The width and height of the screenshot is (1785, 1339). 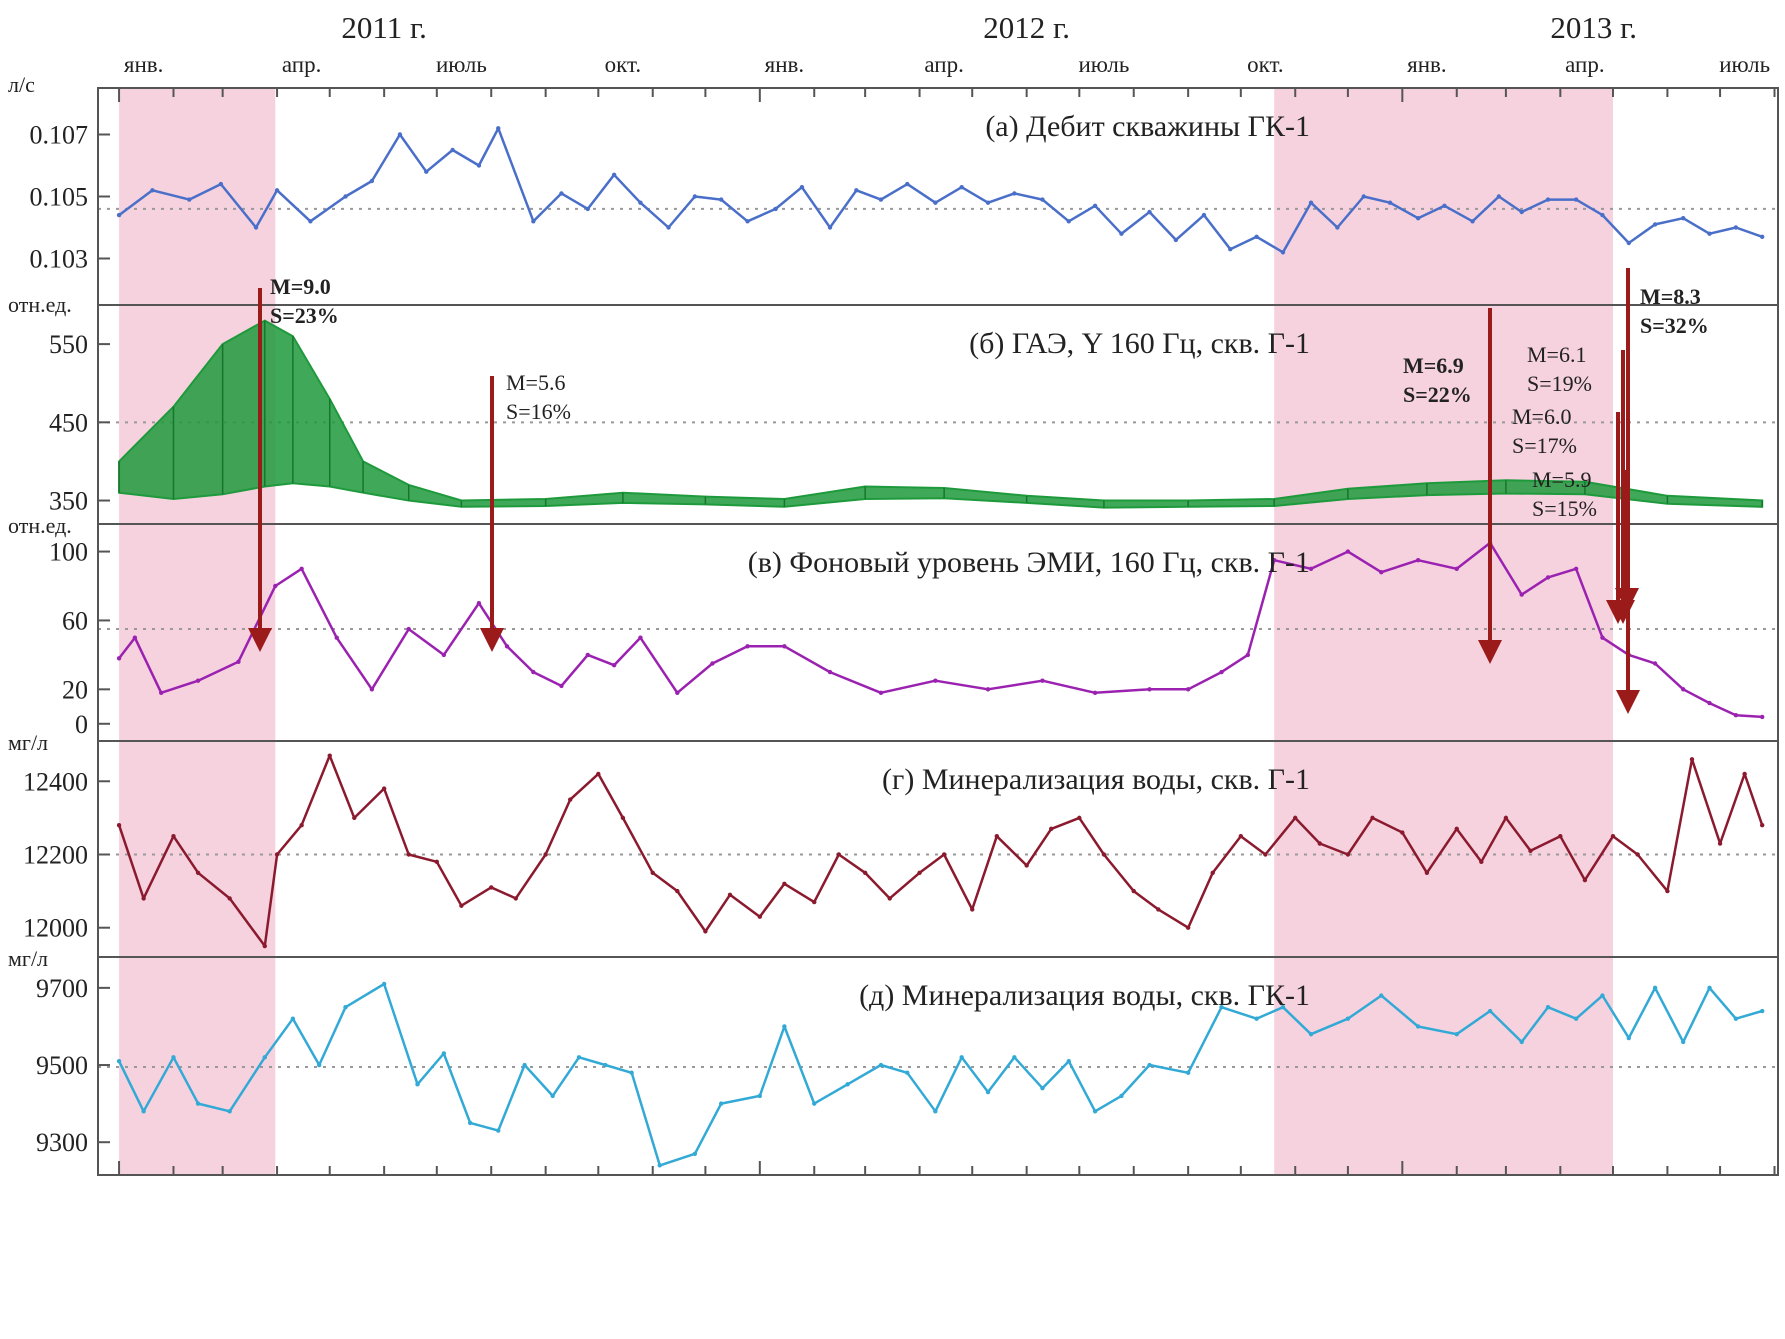 I want to click on y-tick-label: 0.103, so click(x=59, y=259).